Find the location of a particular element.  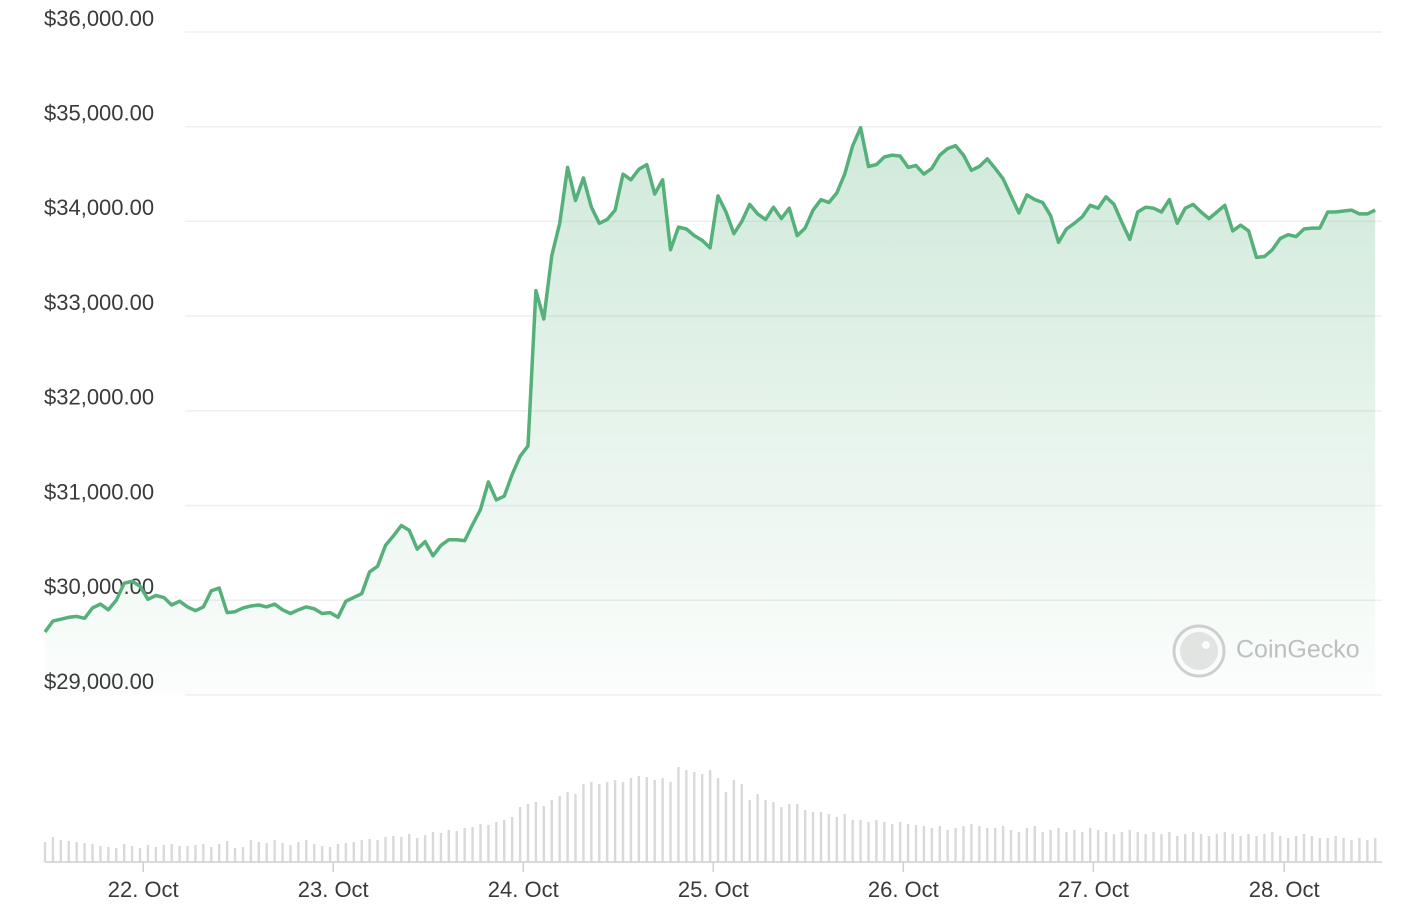

y-tick-label: $31,000.00 is located at coordinates (99, 491).